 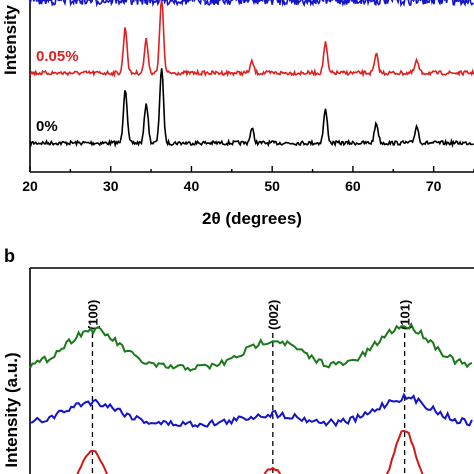 I want to click on x-tick-label-30: 30, so click(x=111, y=186).